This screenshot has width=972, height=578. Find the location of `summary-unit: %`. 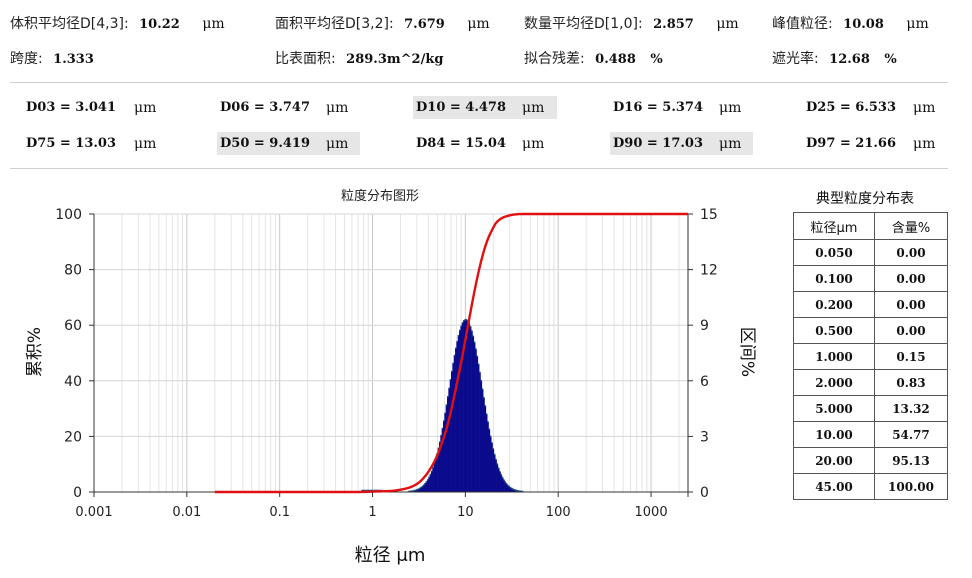

summary-unit: % is located at coordinates (890, 59).